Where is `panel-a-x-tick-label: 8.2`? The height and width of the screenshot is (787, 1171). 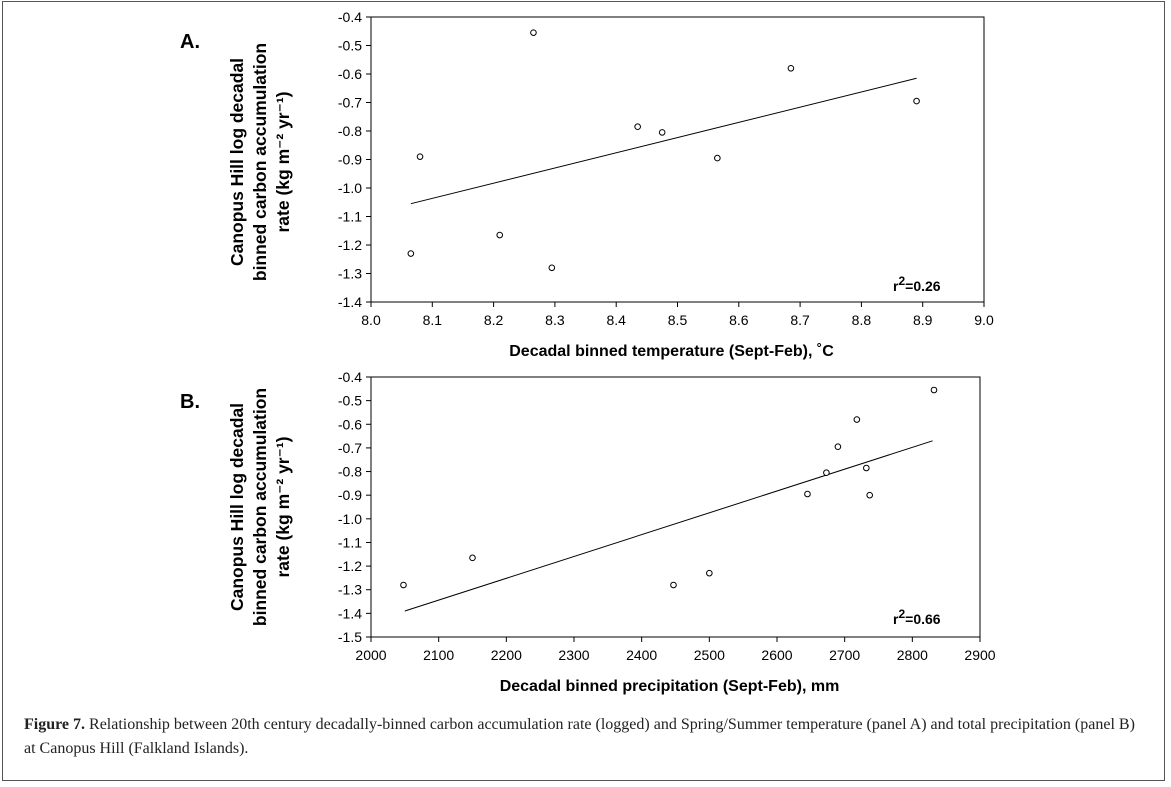
panel-a-x-tick-label: 8.2 is located at coordinates (494, 320).